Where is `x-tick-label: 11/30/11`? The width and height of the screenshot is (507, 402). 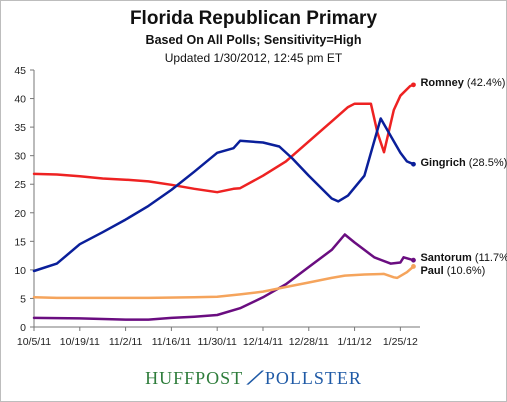 x-tick-label: 11/30/11 is located at coordinates (217, 342).